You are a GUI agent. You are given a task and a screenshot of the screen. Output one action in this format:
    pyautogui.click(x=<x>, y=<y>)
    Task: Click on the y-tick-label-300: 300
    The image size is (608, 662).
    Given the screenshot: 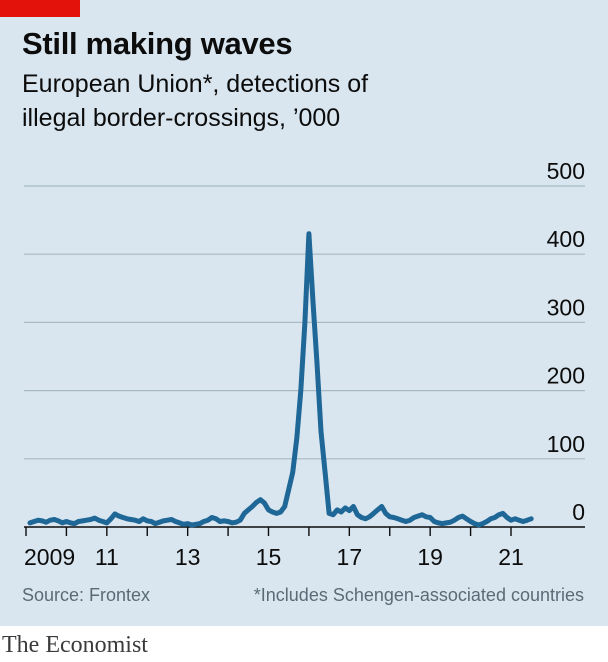 What is the action you would take?
    pyautogui.click(x=566, y=307)
    